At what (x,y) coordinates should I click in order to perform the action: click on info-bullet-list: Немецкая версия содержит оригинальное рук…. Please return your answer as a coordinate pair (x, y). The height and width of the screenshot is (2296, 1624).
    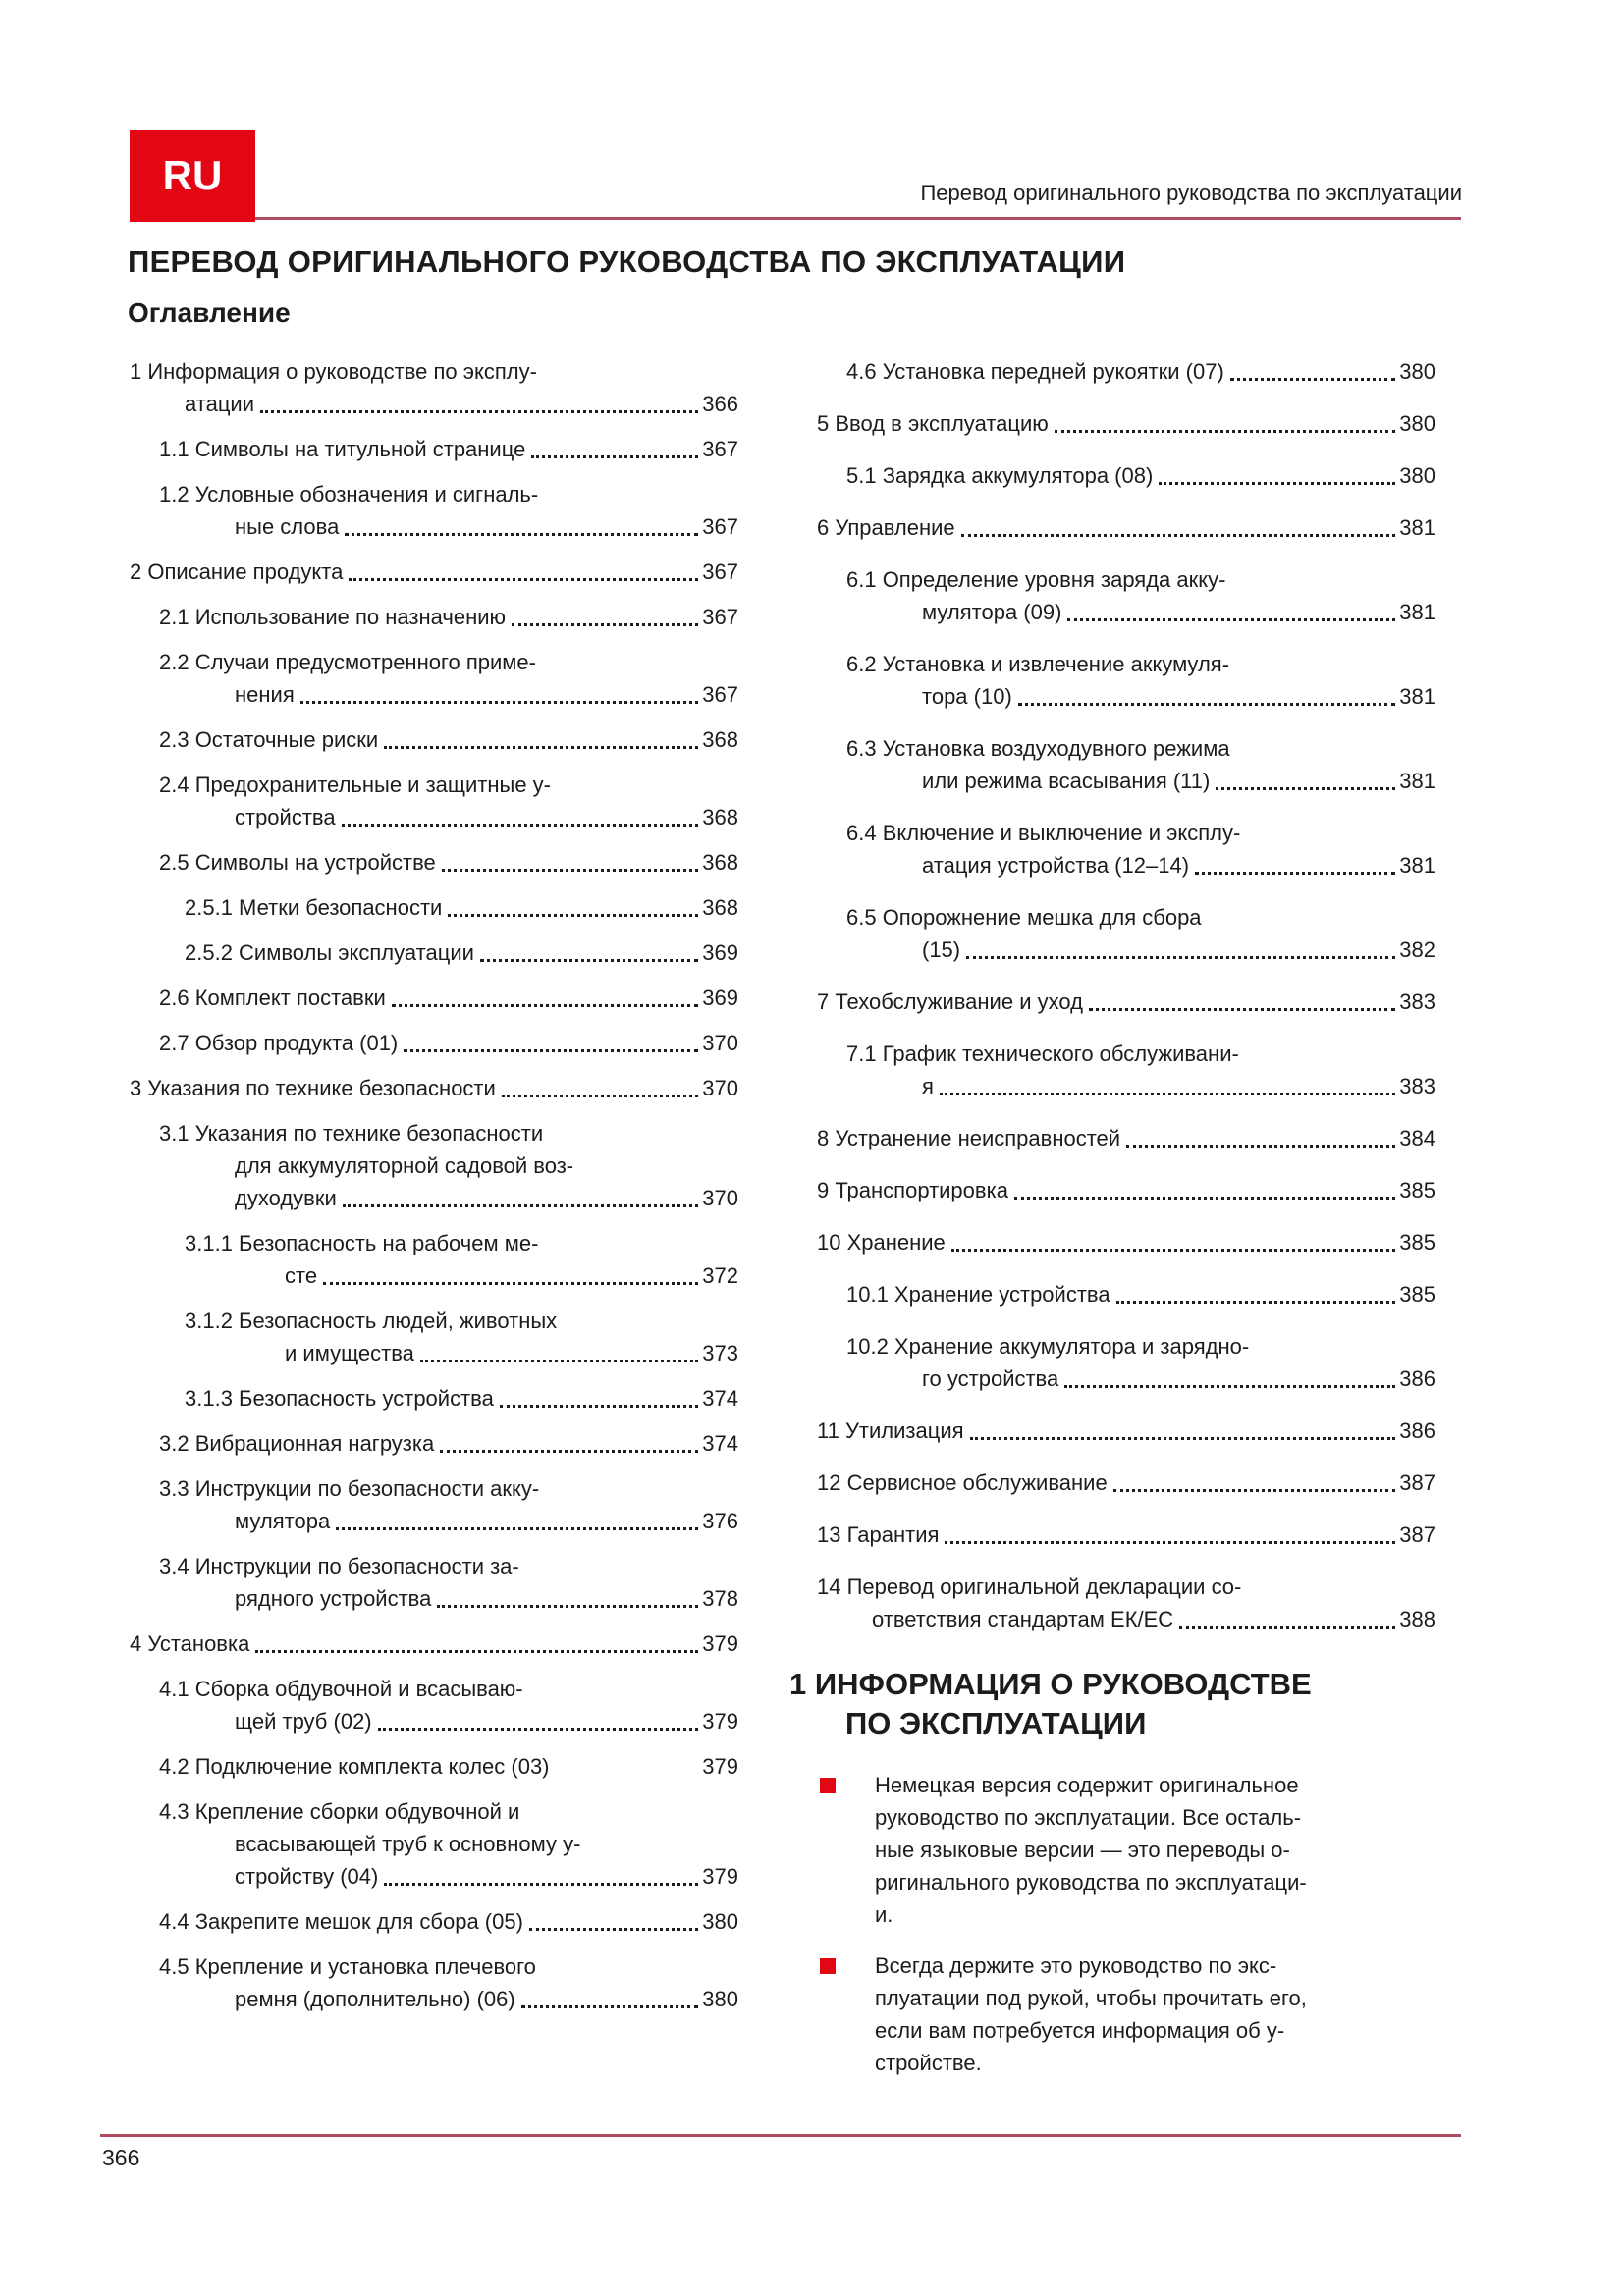
    Looking at the image, I should click on (1112, 1924).